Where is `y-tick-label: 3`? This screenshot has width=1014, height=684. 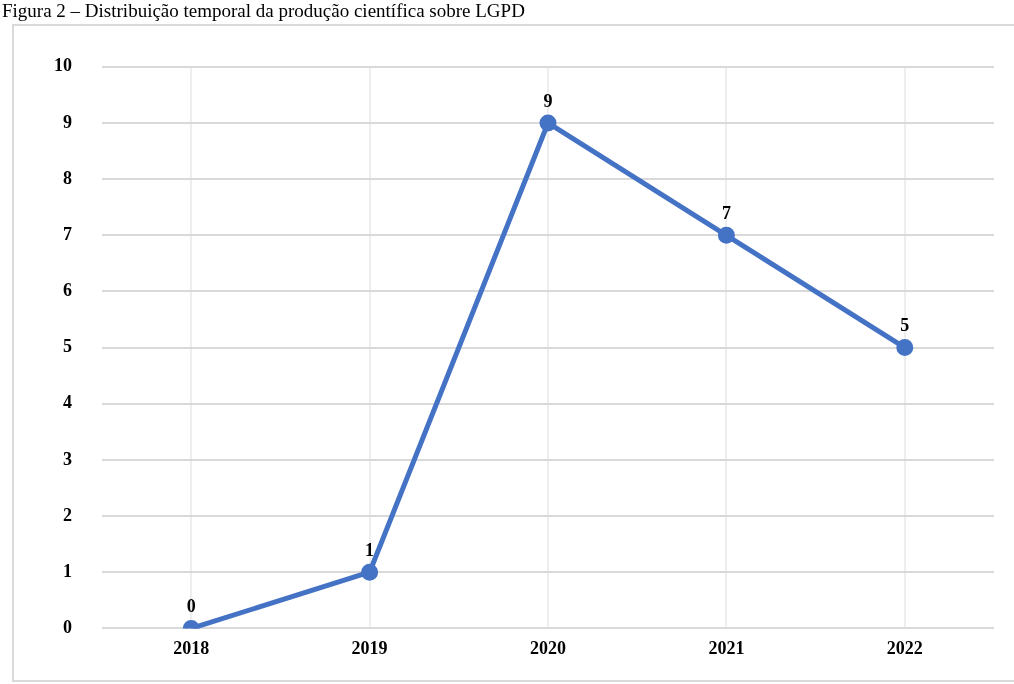 y-tick-label: 3 is located at coordinates (67, 458).